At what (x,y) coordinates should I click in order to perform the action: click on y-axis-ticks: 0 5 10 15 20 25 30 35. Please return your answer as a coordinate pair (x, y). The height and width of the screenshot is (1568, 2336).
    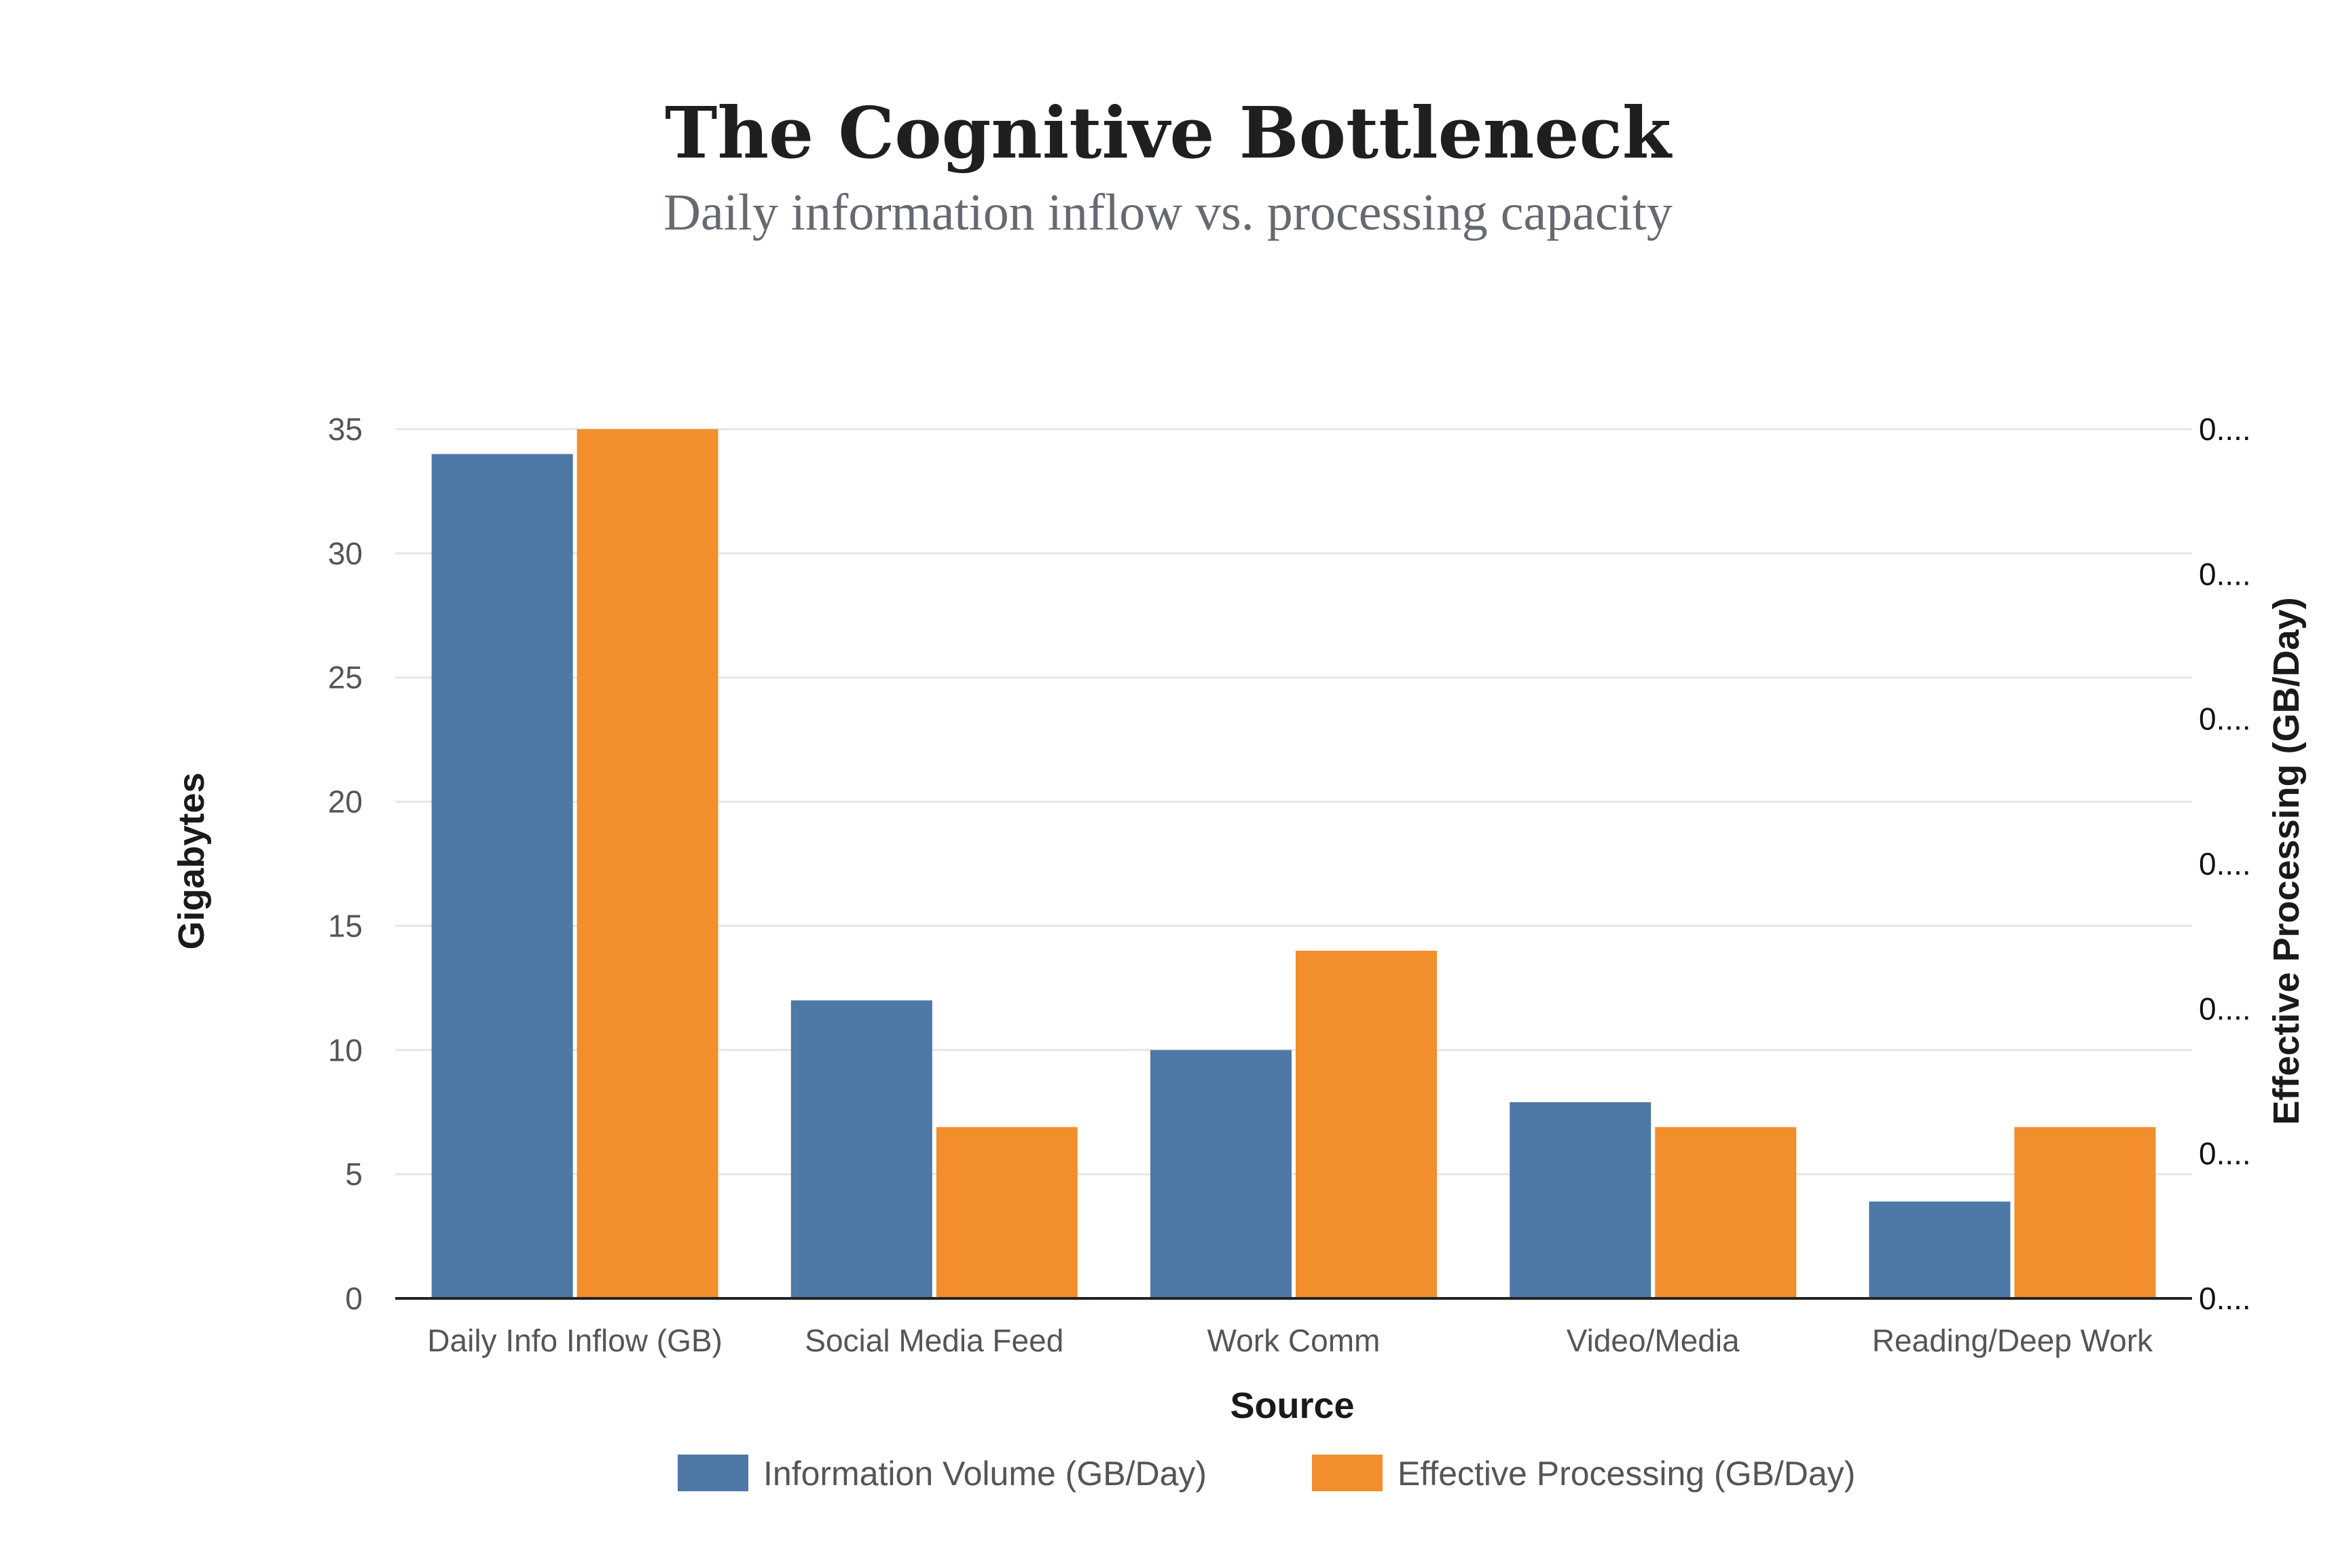
    Looking at the image, I should click on (345, 864).